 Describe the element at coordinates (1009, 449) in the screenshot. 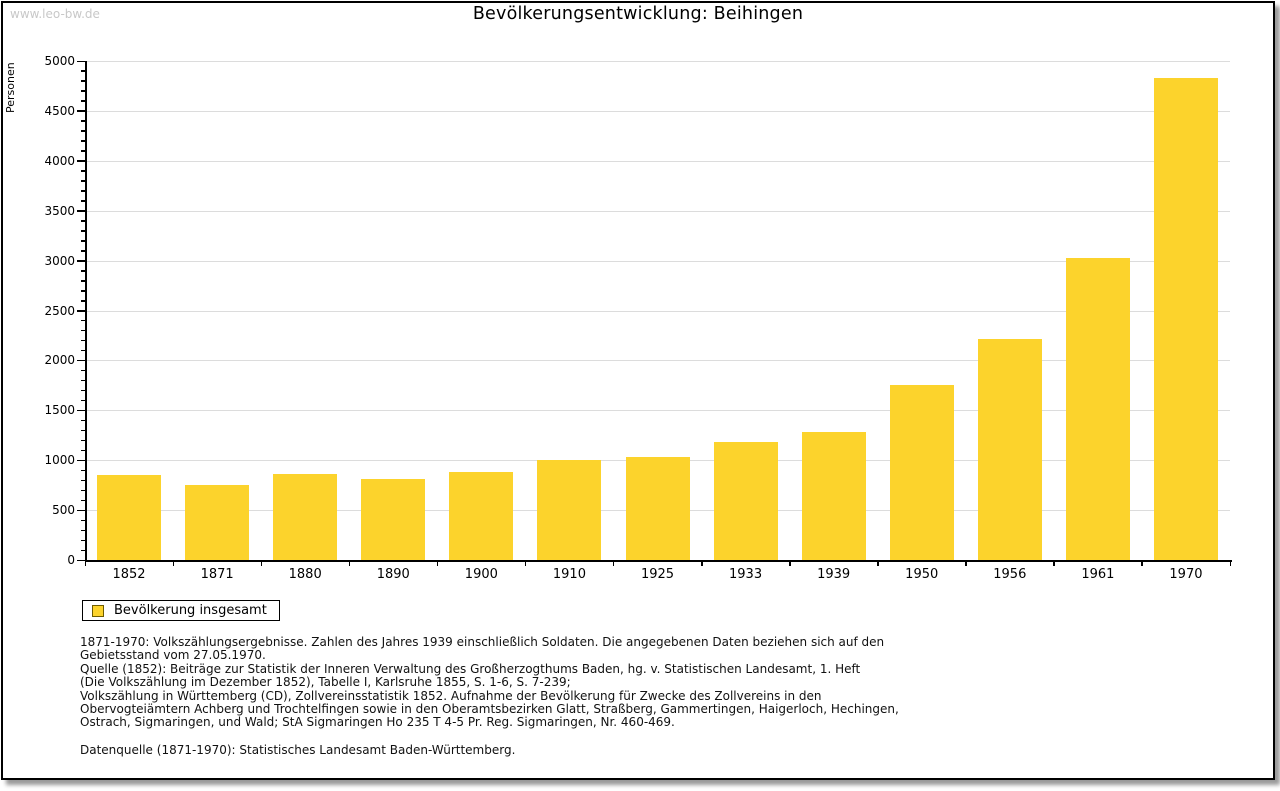

I see `bar-1956` at that location.